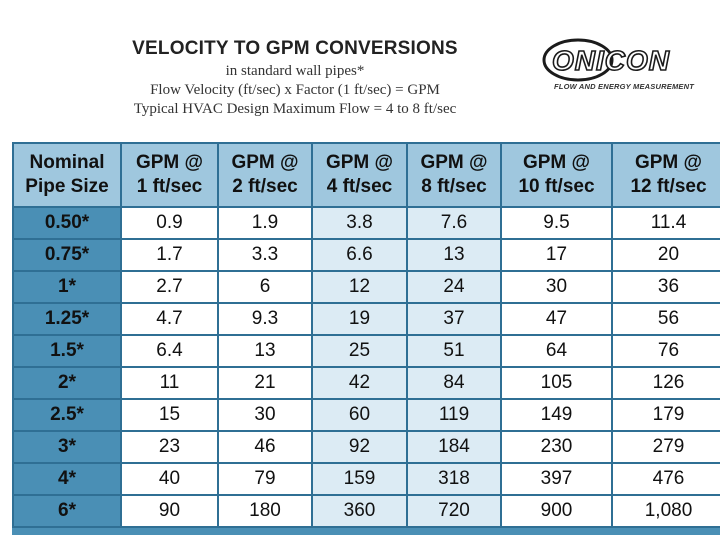  I want to click on gpm-2-header: GPM @ 2 ft/sec, so click(265, 175).